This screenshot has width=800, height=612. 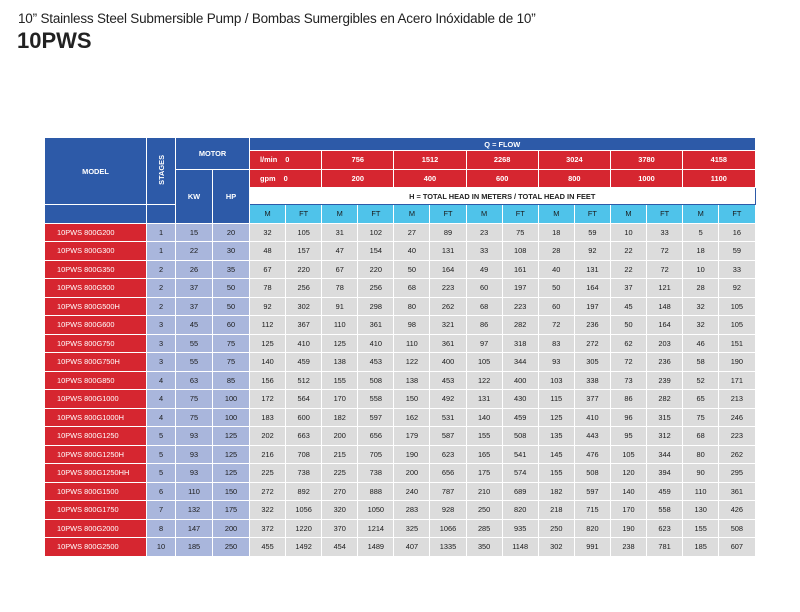 I want to click on head-ft-cell: 492, so click(x=448, y=399).